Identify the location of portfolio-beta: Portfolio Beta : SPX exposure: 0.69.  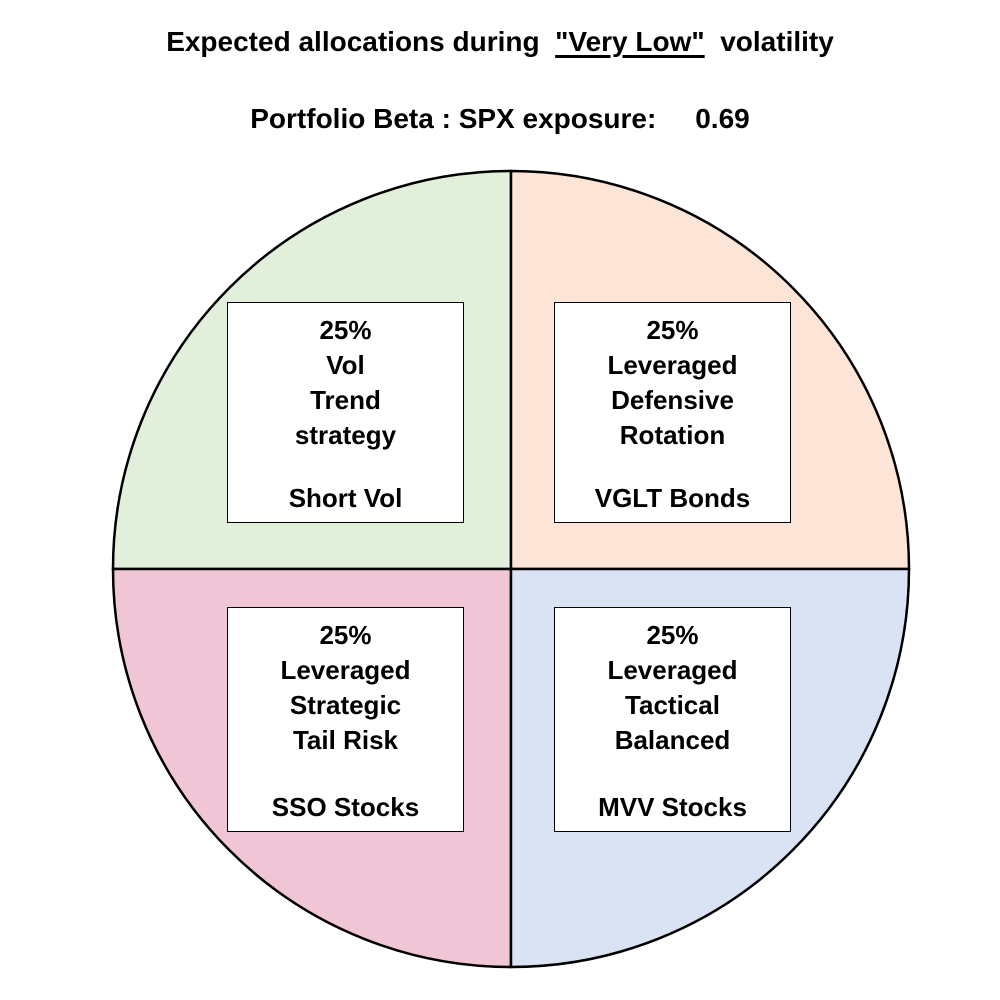
(500, 119).